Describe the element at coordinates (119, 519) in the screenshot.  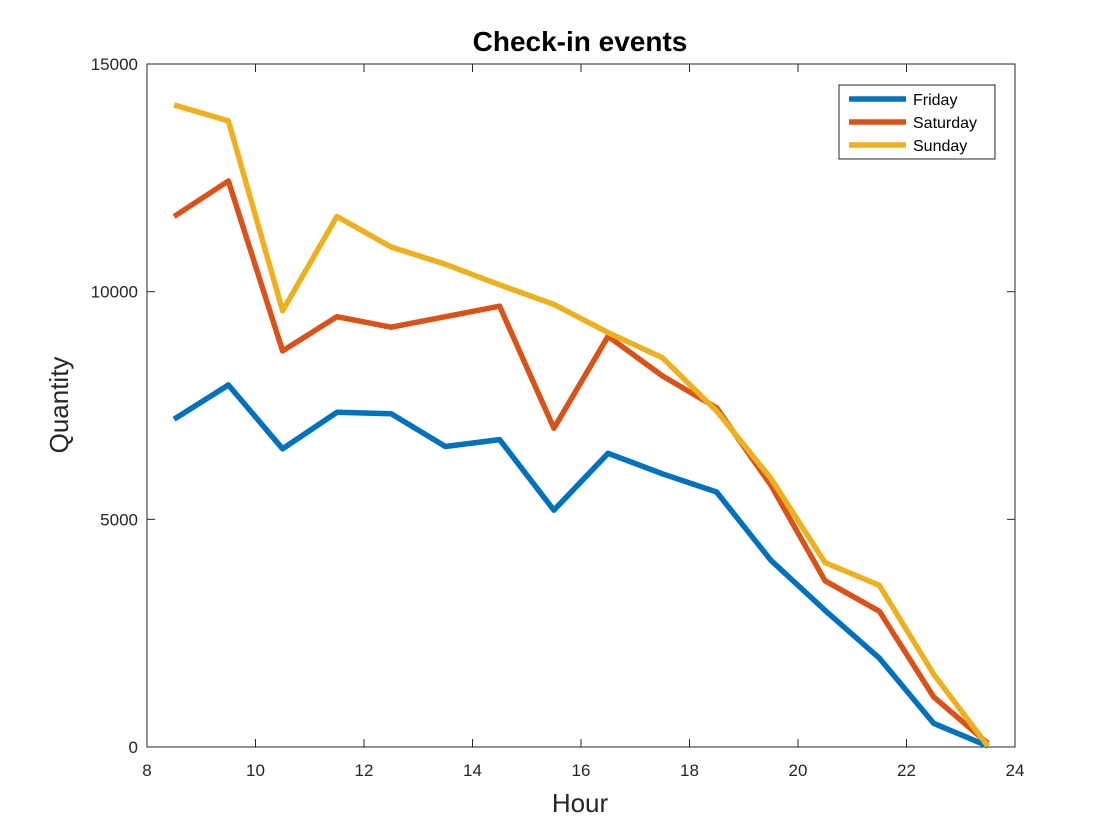
I see `y-tick-label: 5000` at that location.